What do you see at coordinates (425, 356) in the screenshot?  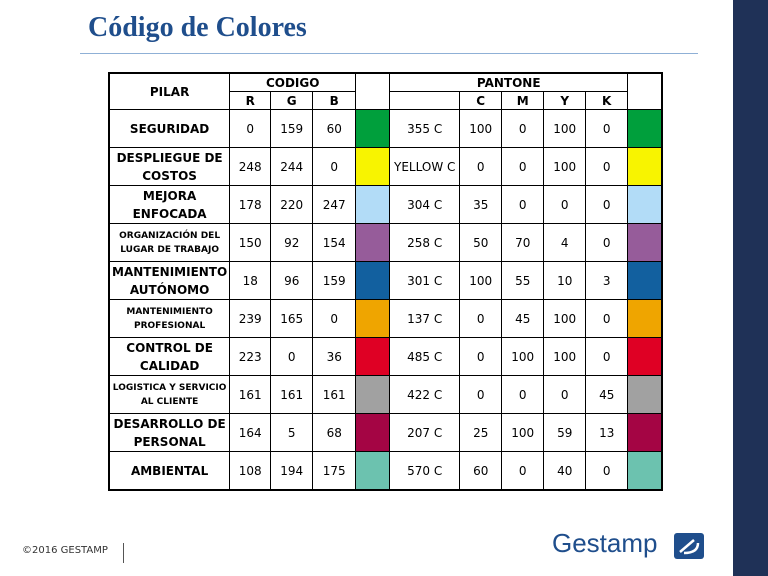 I see `pantone-cell: 485 C` at bounding box center [425, 356].